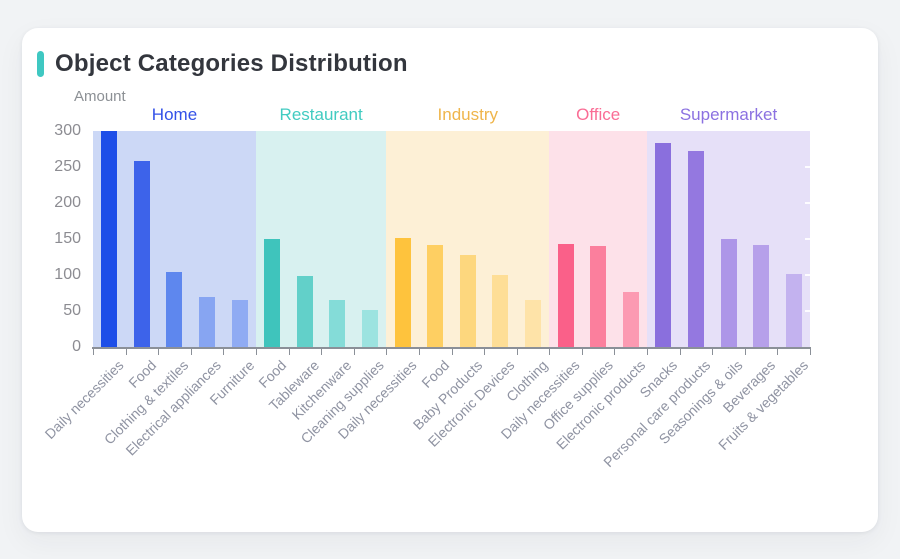 Image resolution: width=900 pixels, height=559 pixels. I want to click on y-axis-tick-label: 0, so click(76, 346).